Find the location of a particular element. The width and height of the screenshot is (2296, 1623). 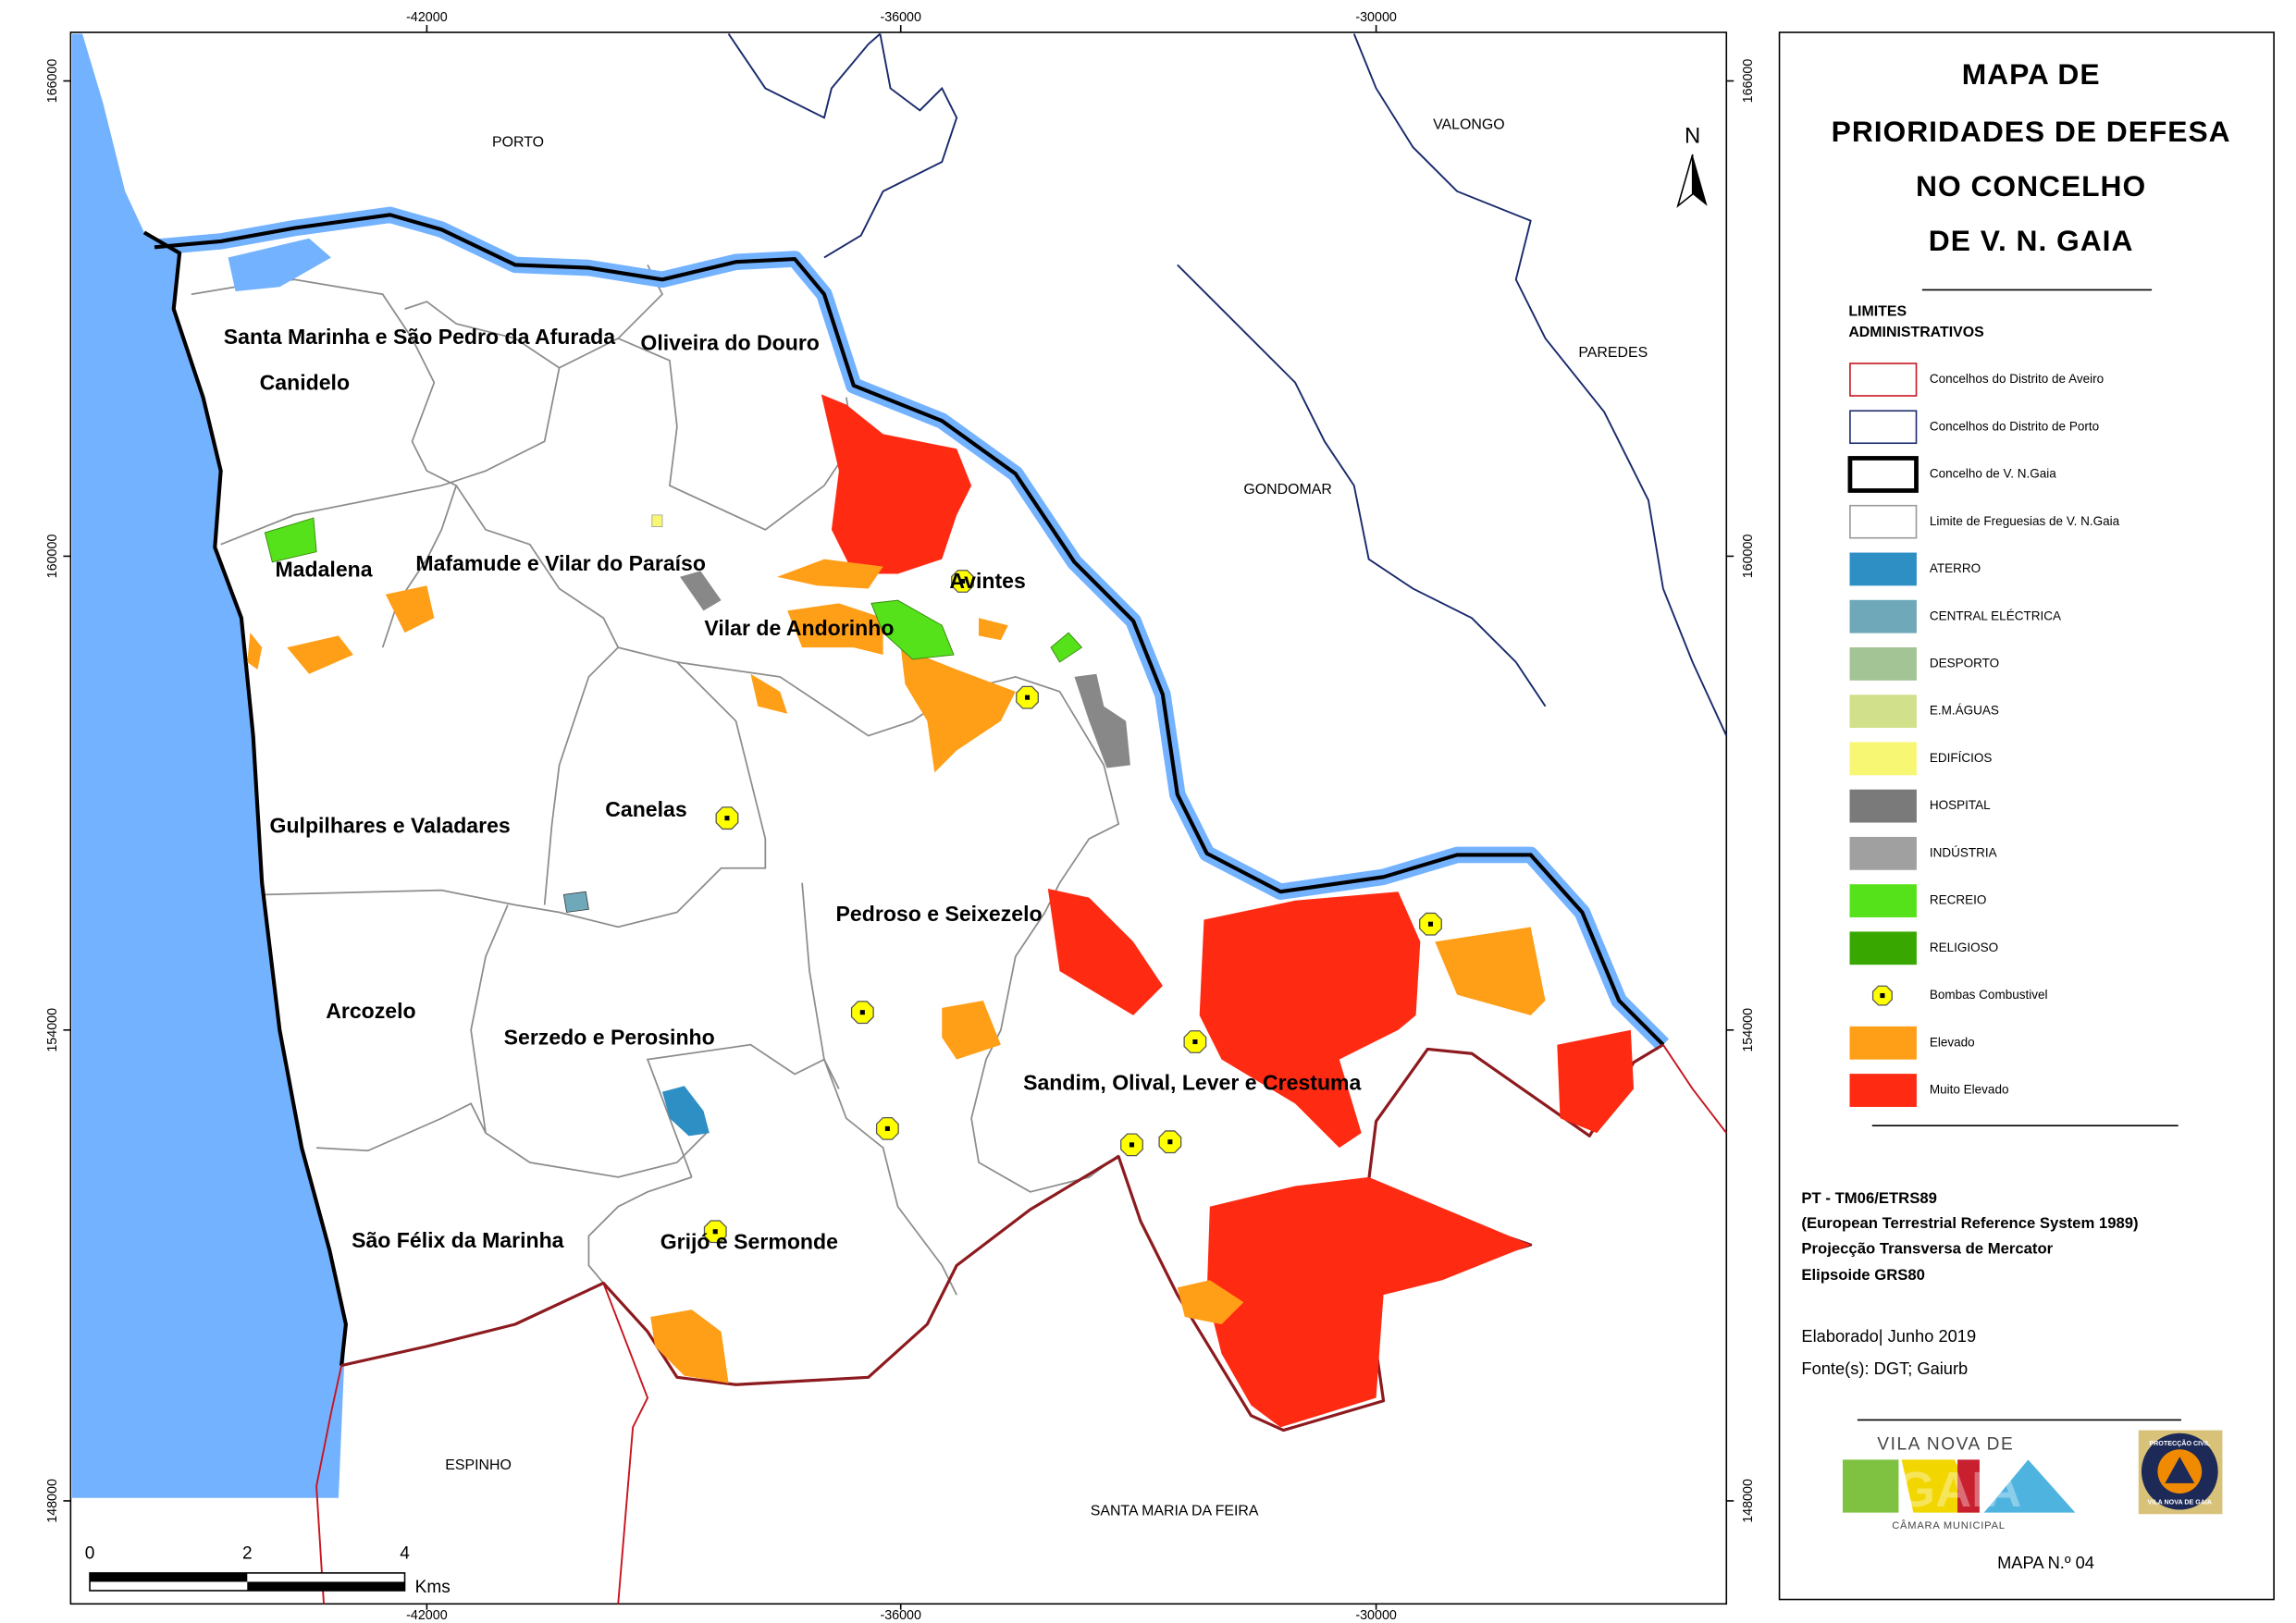

building is located at coordinates (657, 521).